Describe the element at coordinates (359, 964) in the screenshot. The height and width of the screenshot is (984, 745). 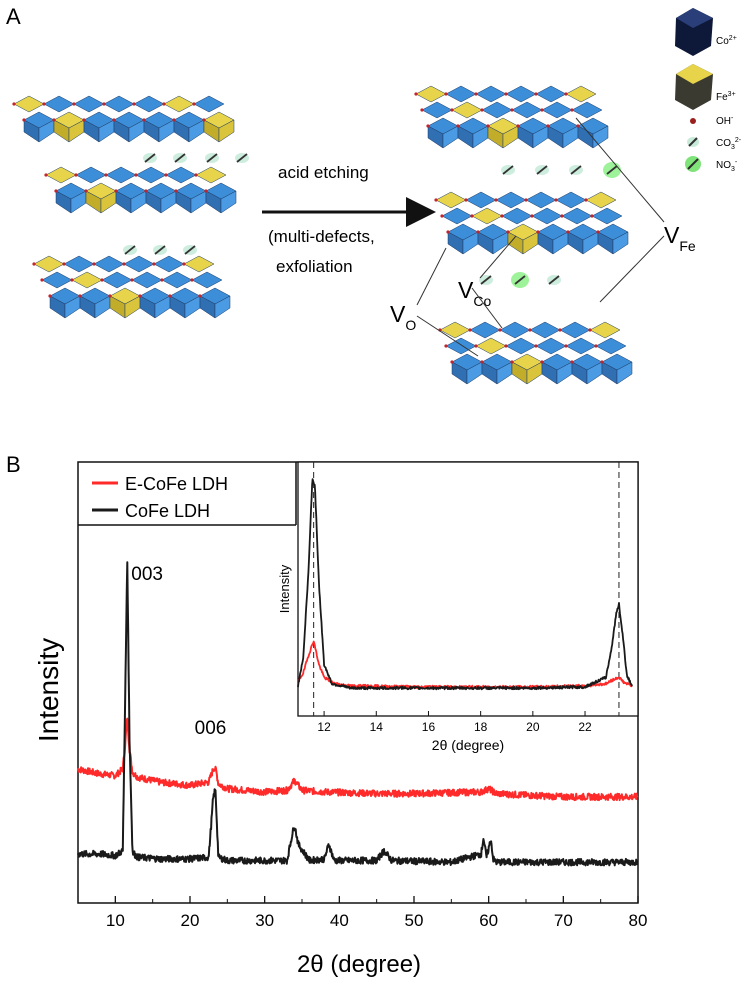
I see `x-axis-label: 2θ (degree)` at that location.